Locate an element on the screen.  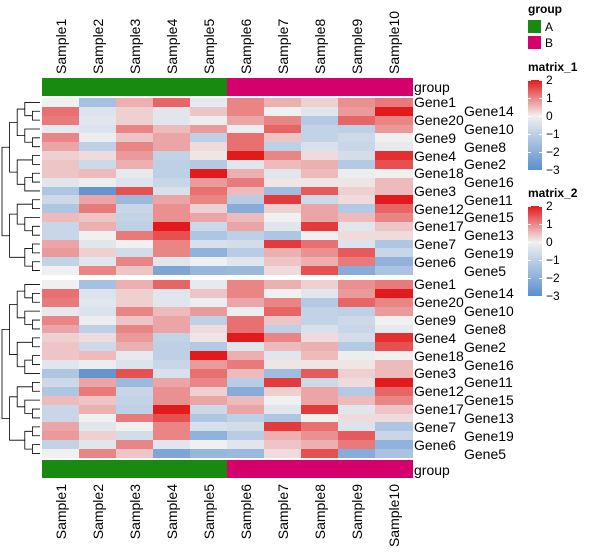
column-label-top: Sample9 is located at coordinates (356, 46).